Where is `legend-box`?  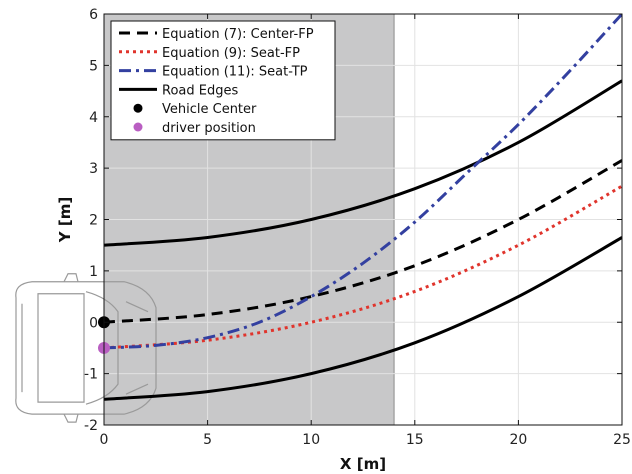
legend-box is located at coordinates (223, 80).